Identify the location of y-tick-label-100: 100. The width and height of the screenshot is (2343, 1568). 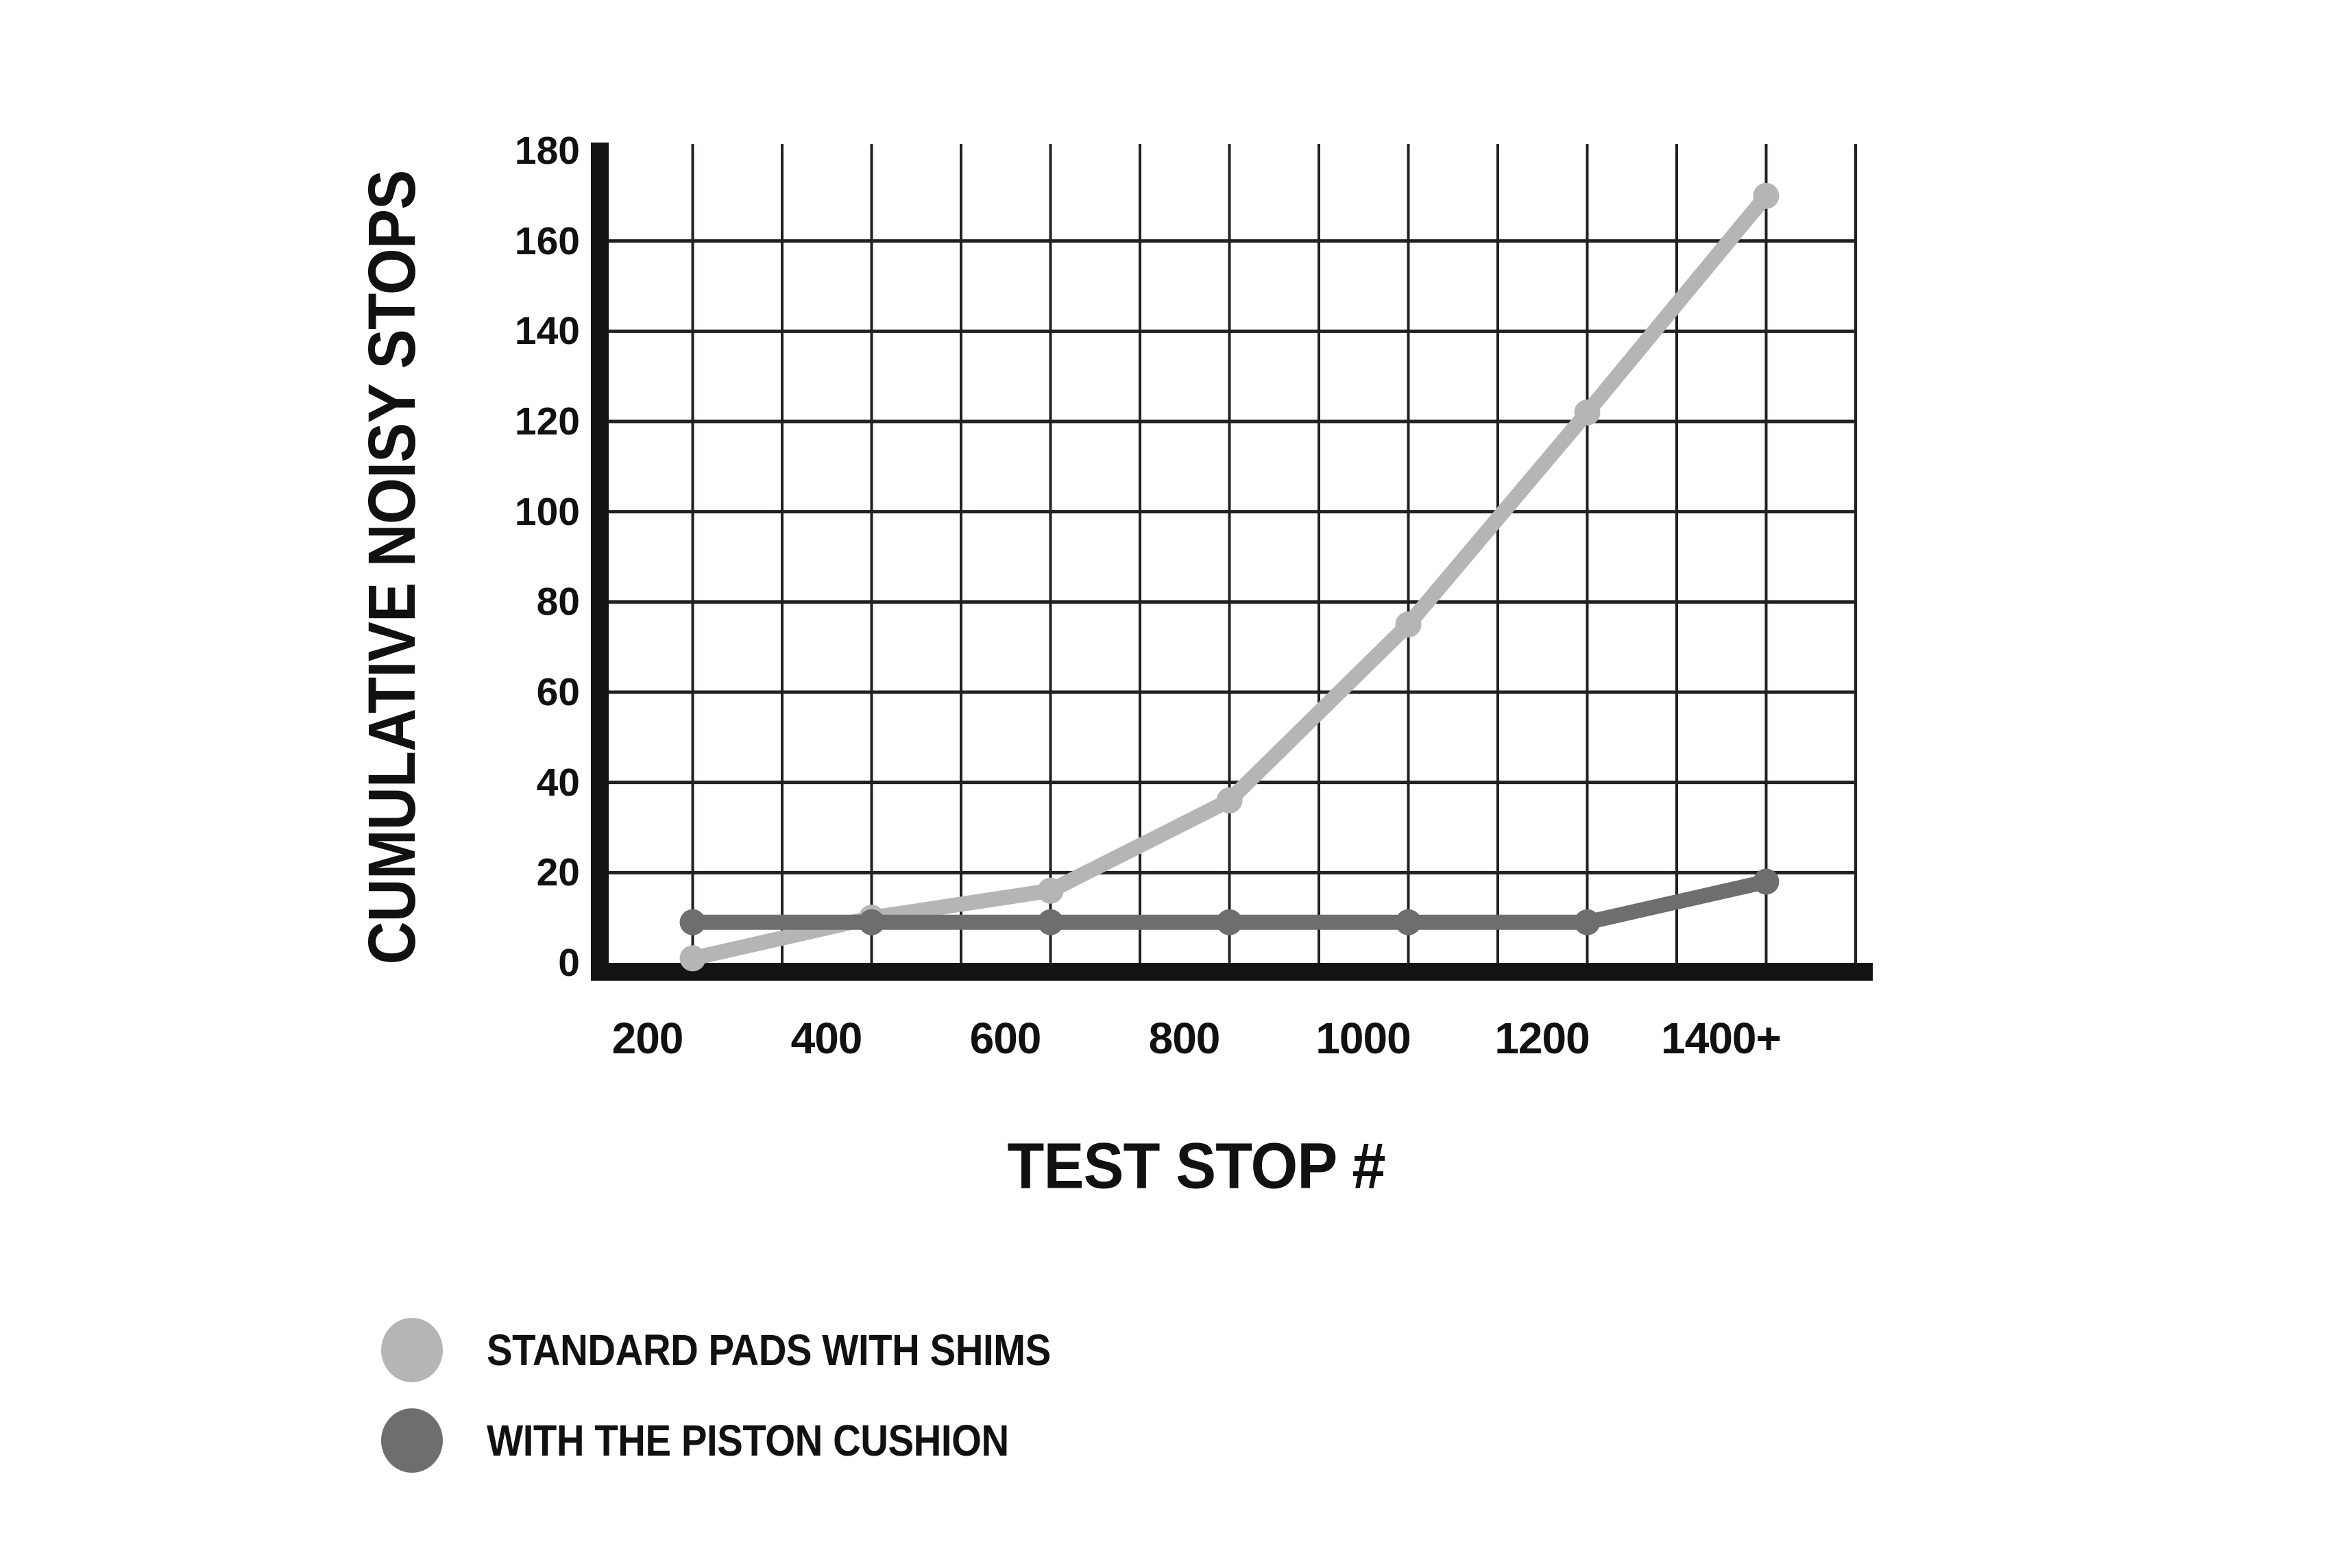
(547, 511).